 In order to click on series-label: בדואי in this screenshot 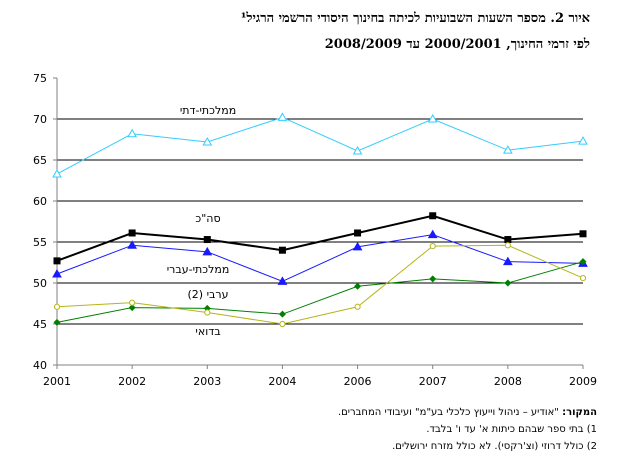, I will do `click(207, 331)`.